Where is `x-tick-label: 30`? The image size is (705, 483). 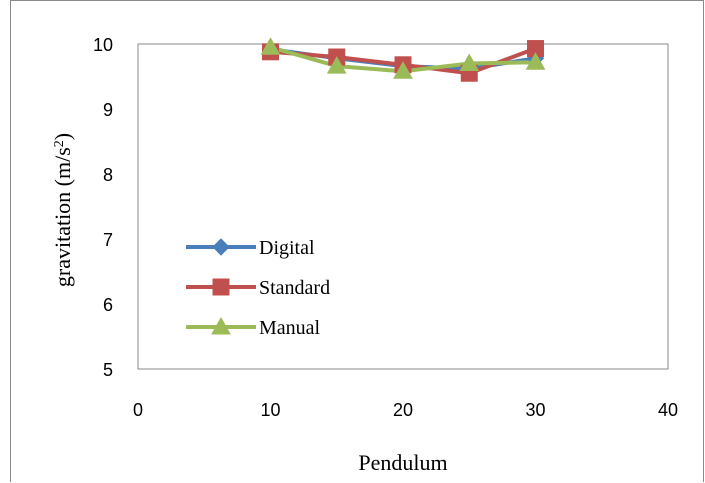 x-tick-label: 30 is located at coordinates (535, 410).